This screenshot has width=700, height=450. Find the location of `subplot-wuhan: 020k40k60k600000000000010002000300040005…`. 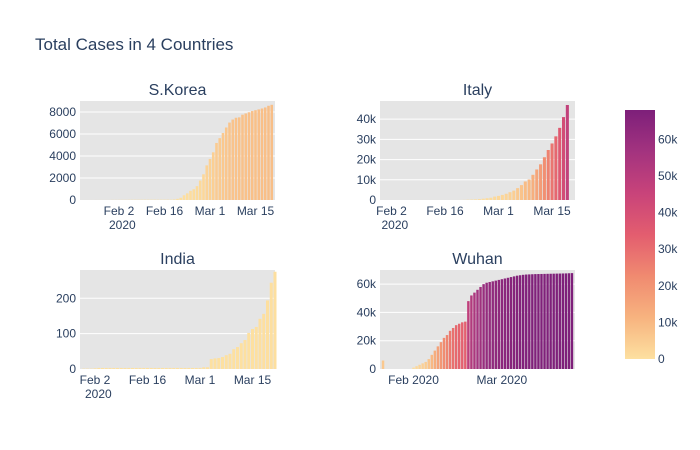

subplot-wuhan: 020k40k60k600000000000010002000300040005… is located at coordinates (466, 319).